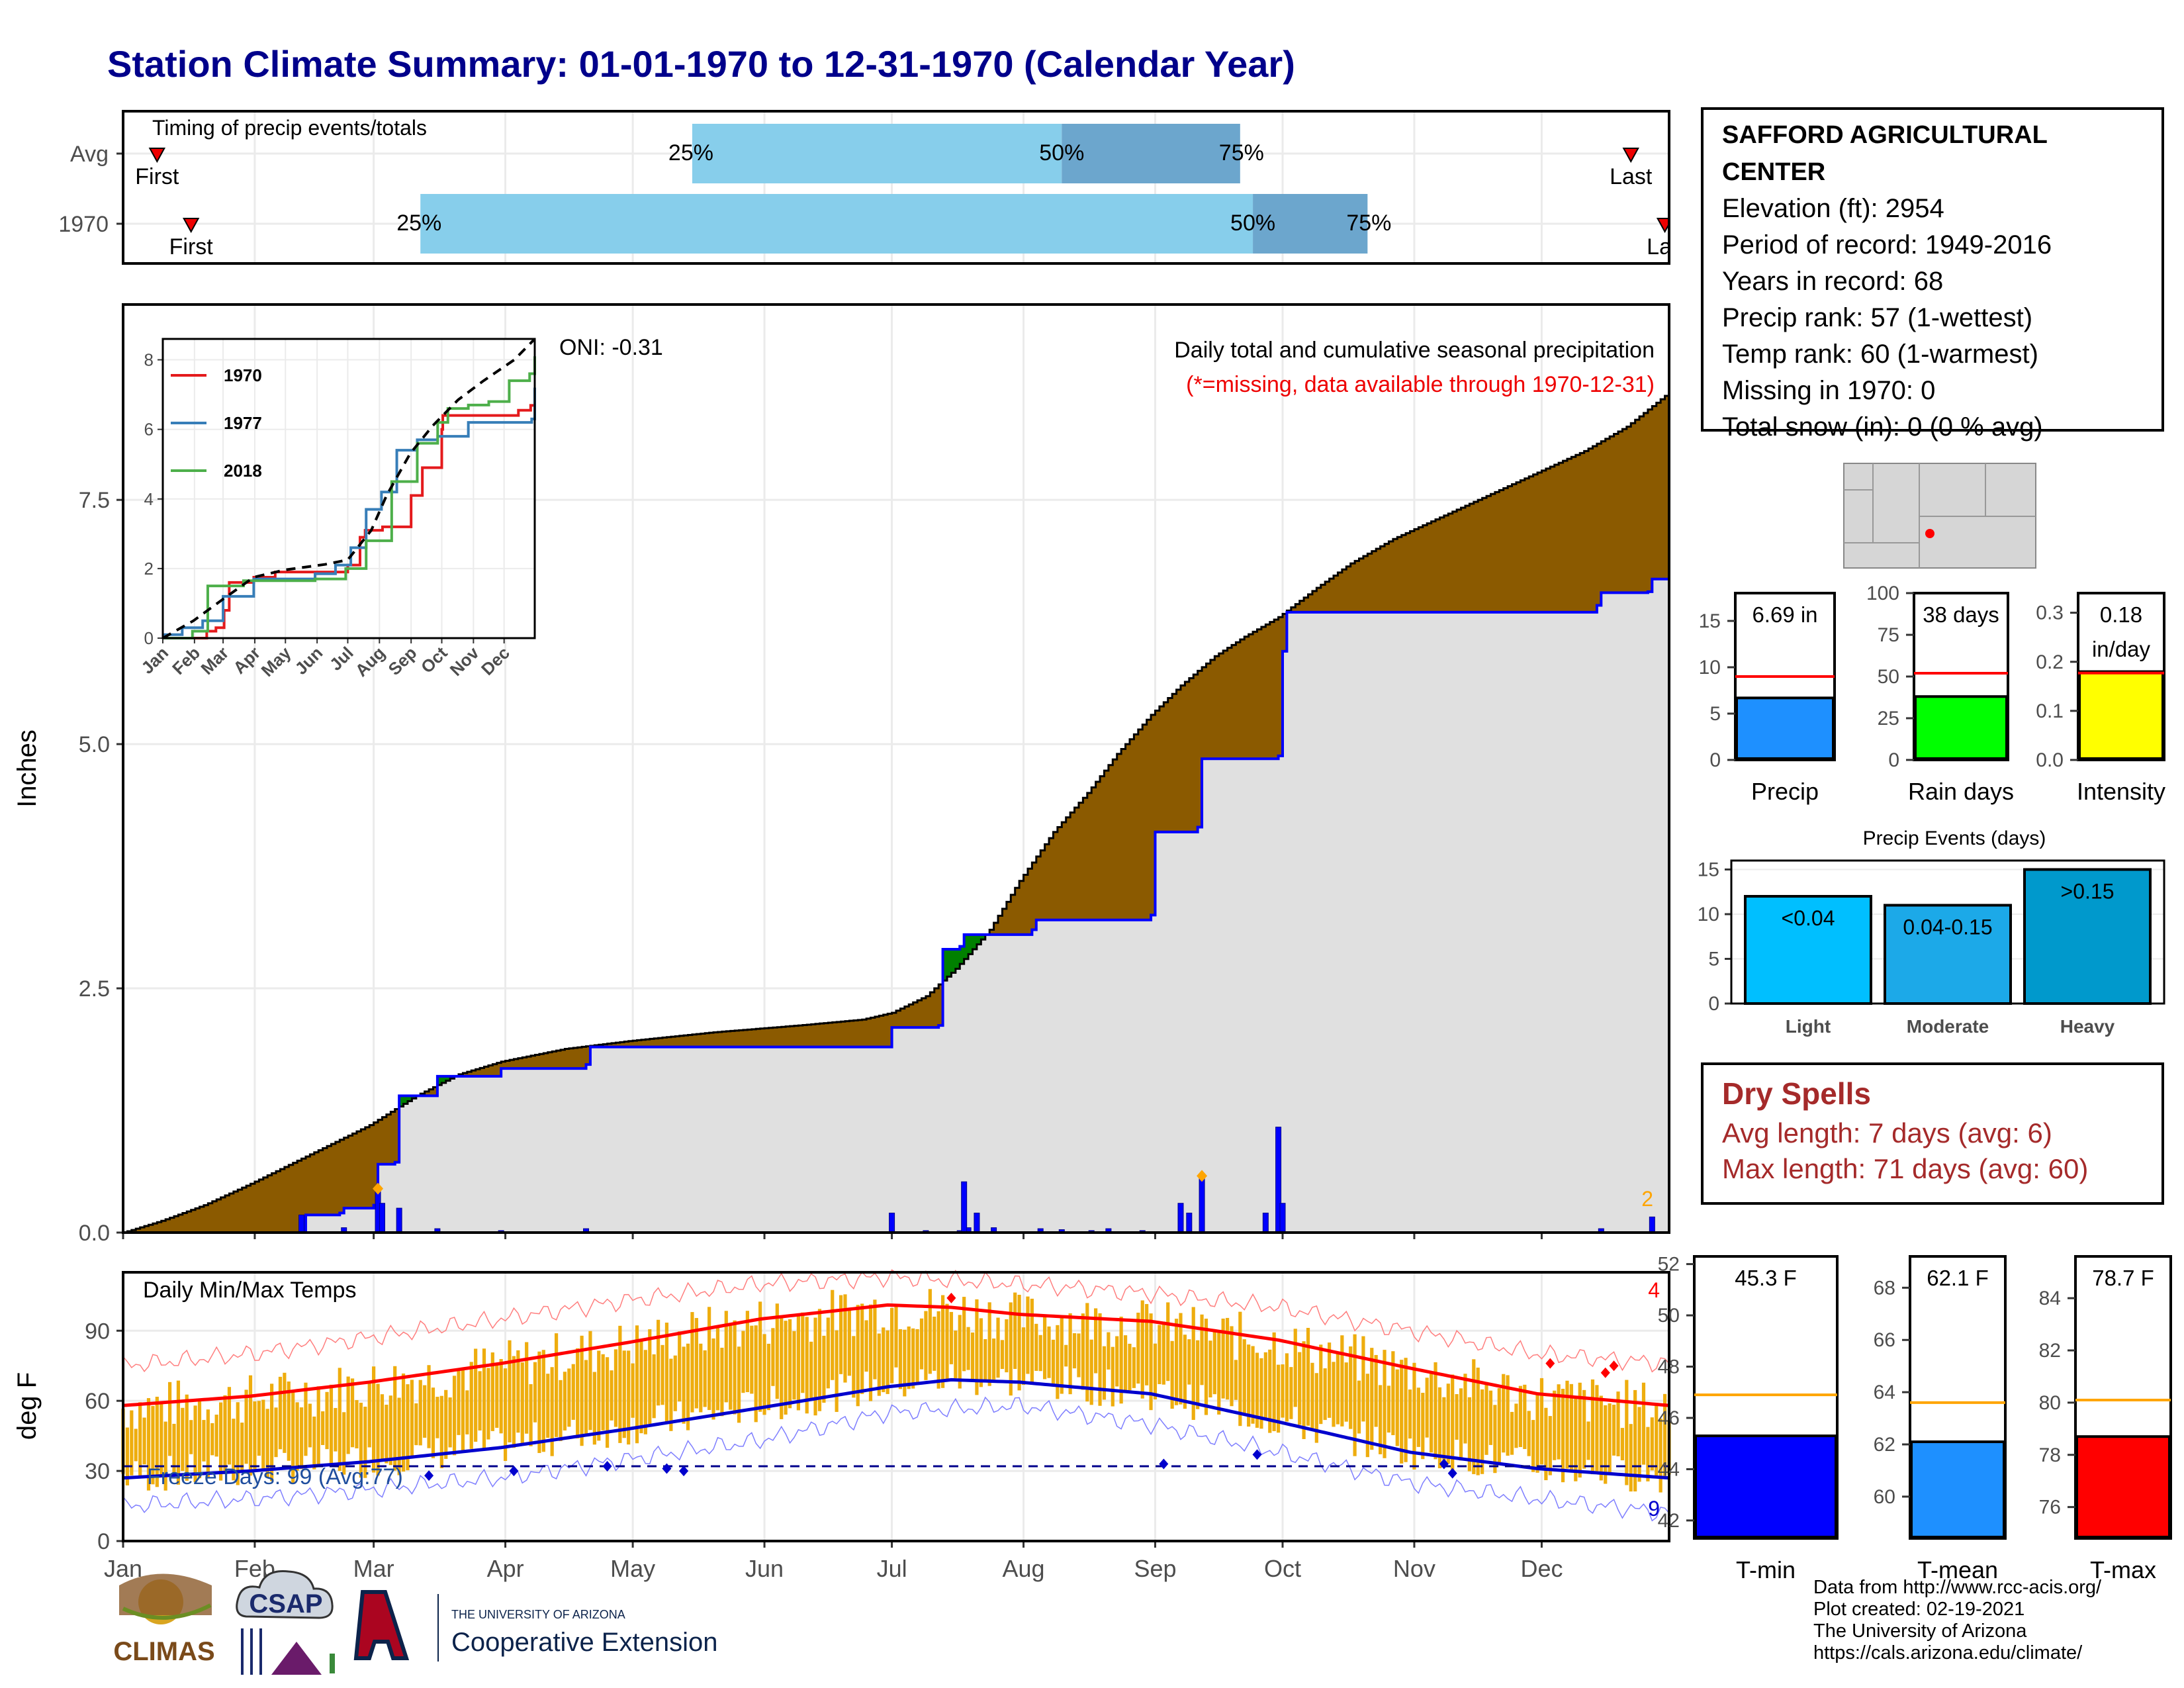  I want to click on inset-border, so click(348, 488).